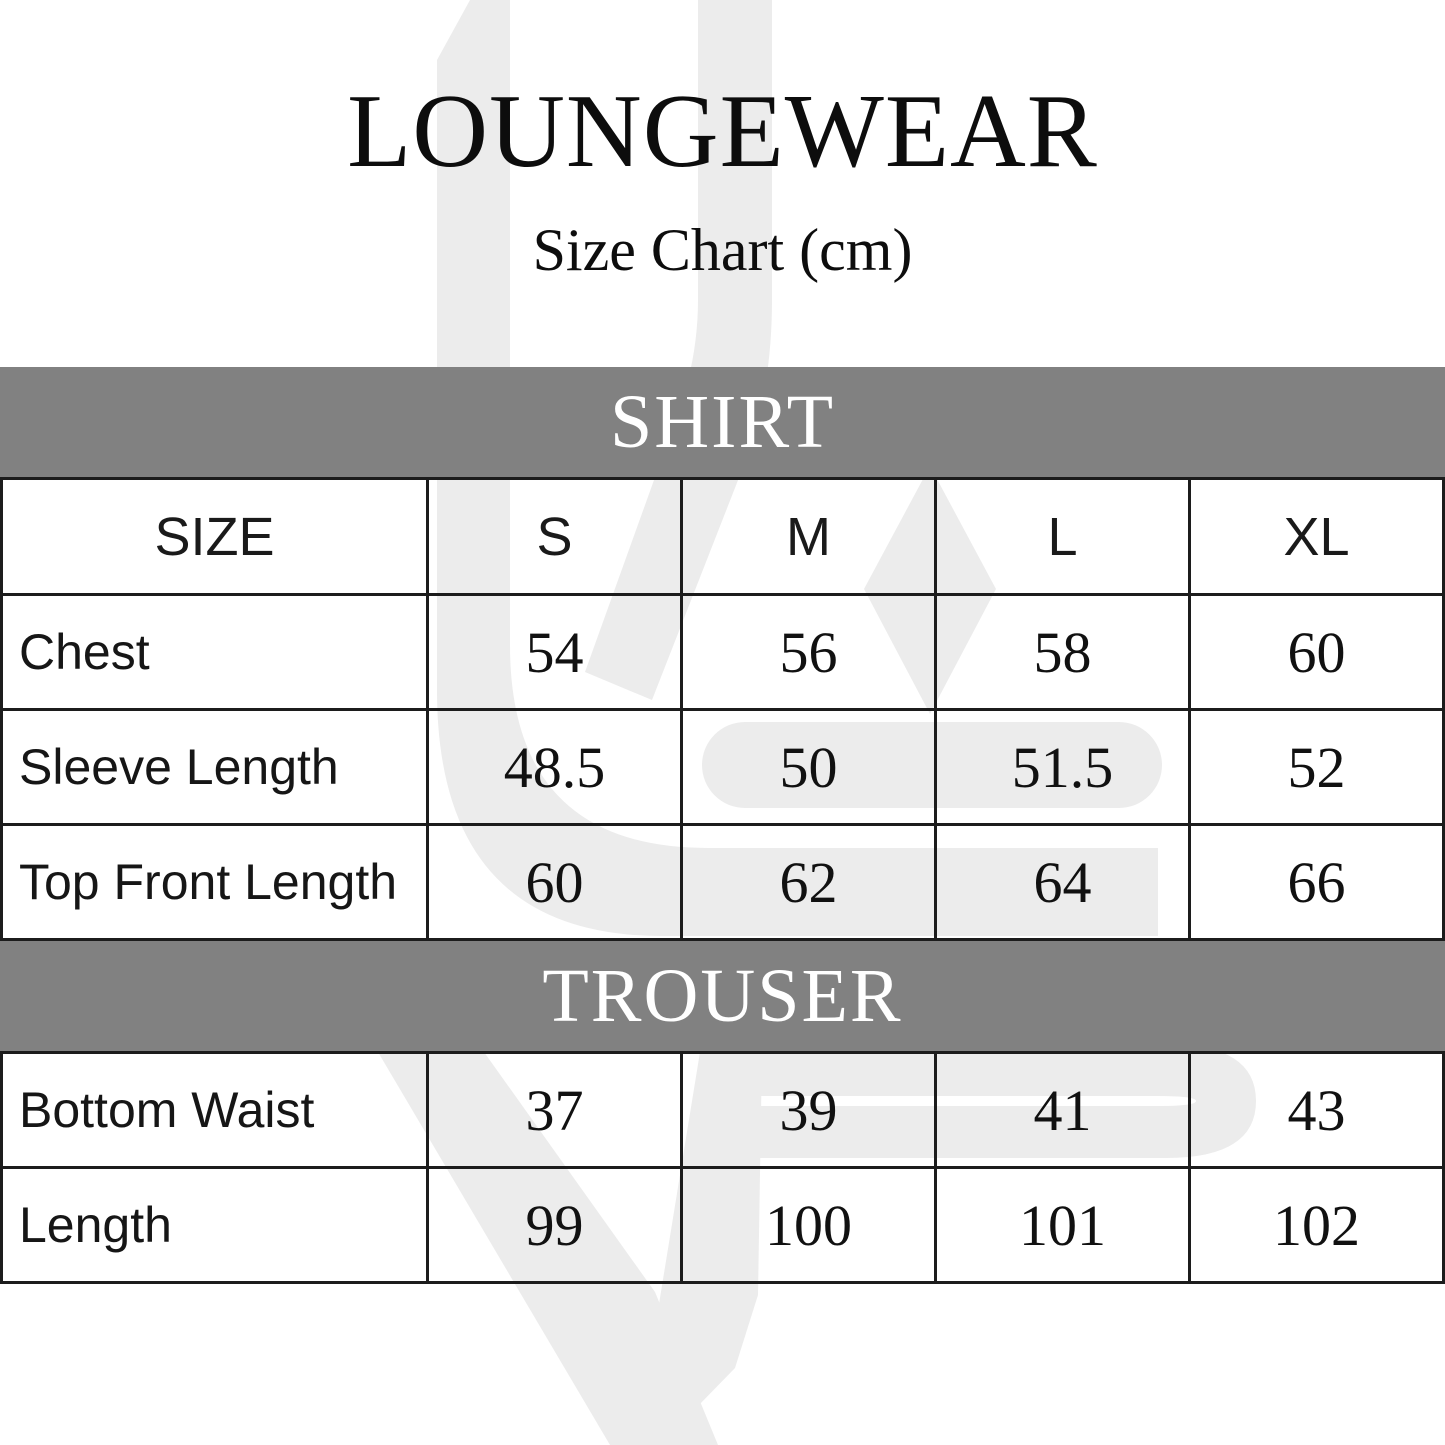 This screenshot has width=1445, height=1445. Describe the element at coordinates (1316, 882) in the screenshot. I see `shirt-top-front-length-xl-value: 66` at that location.